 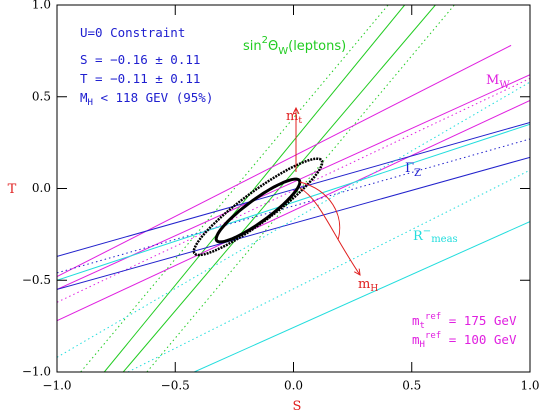 I want to click on annotation: T = −0.11 ± 0.11, so click(x=140, y=78).